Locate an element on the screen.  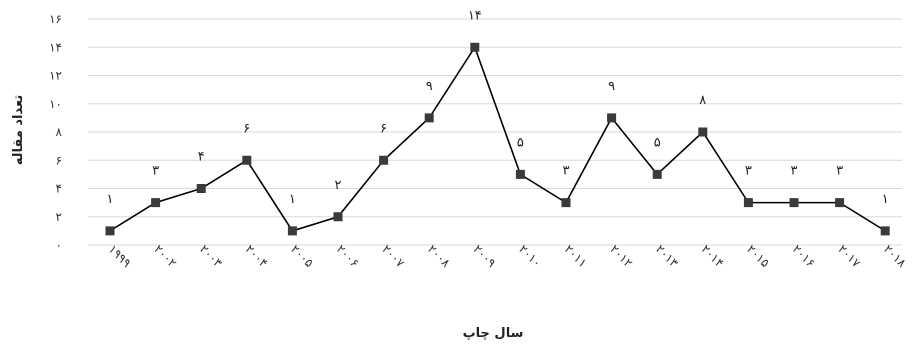
x-tick-label: ۲۰۱۷ is located at coordinates (849, 256).